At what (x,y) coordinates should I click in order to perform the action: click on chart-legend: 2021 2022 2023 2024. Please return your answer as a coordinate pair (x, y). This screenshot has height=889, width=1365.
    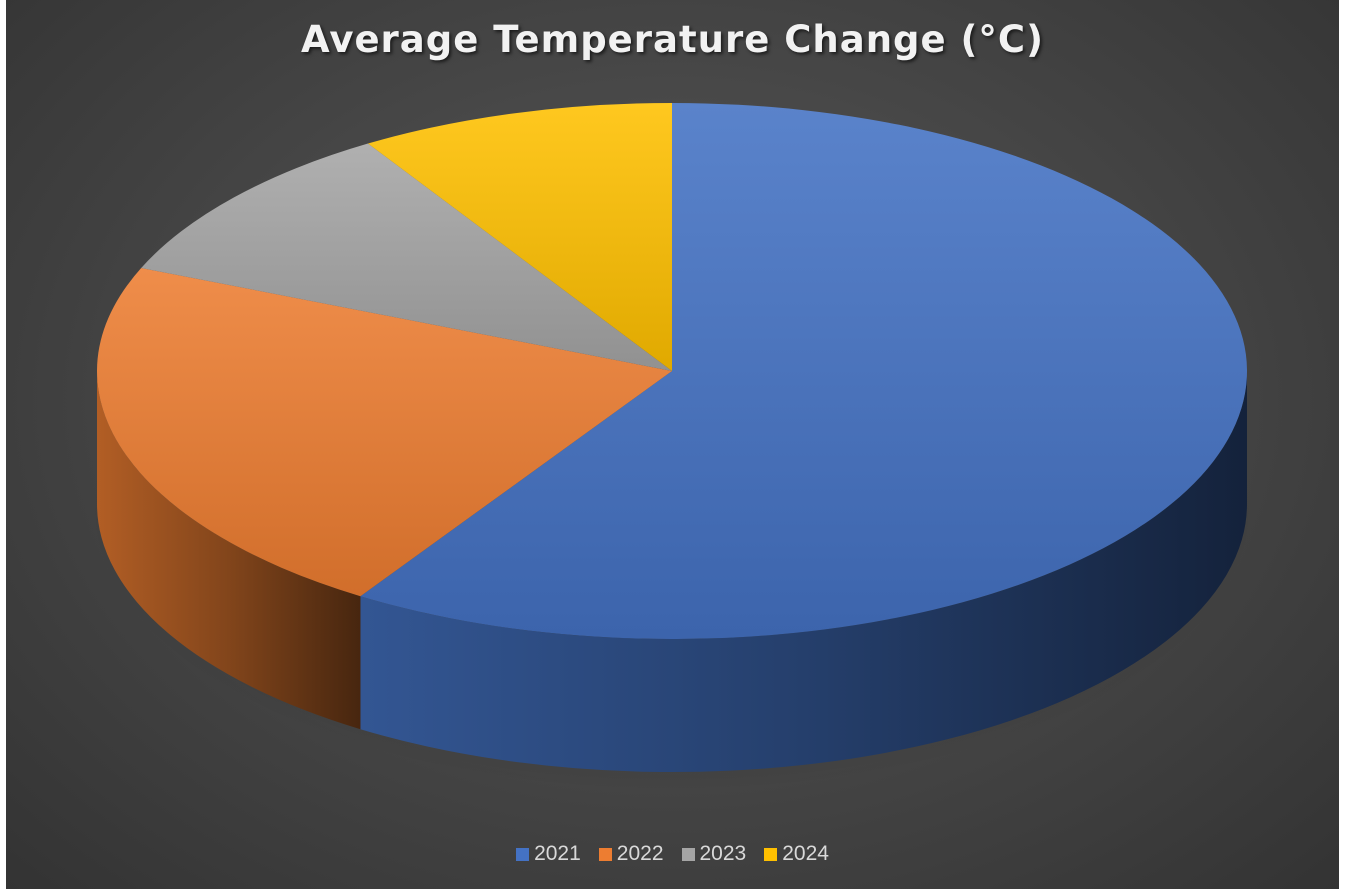
    Looking at the image, I should click on (672, 854).